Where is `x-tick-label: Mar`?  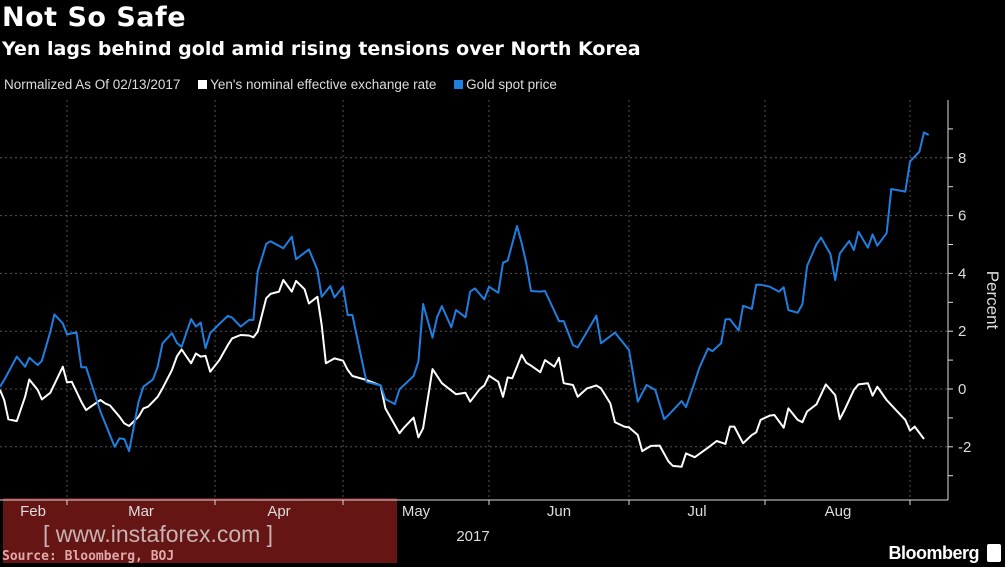 x-tick-label: Mar is located at coordinates (141, 511).